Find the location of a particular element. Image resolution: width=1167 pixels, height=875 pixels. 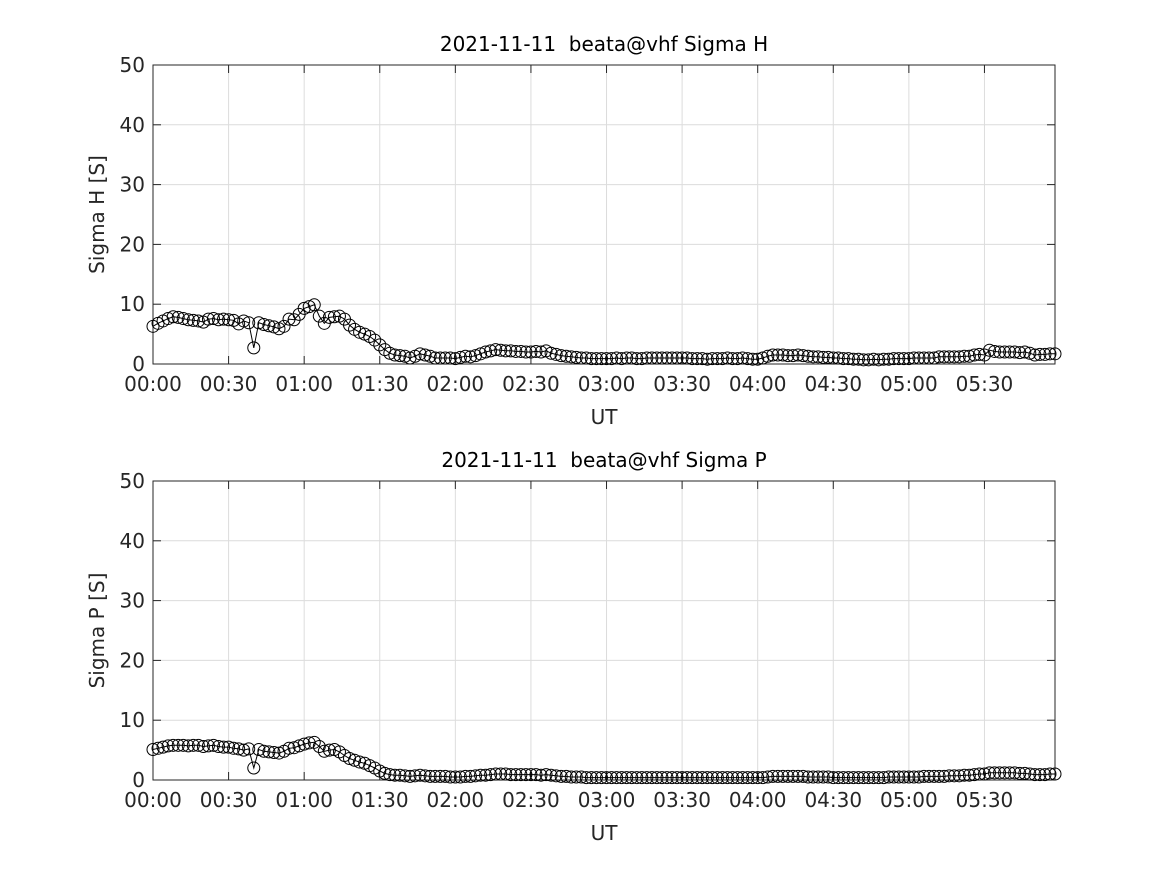

x-tick-label: 01:30 is located at coordinates (380, 800).